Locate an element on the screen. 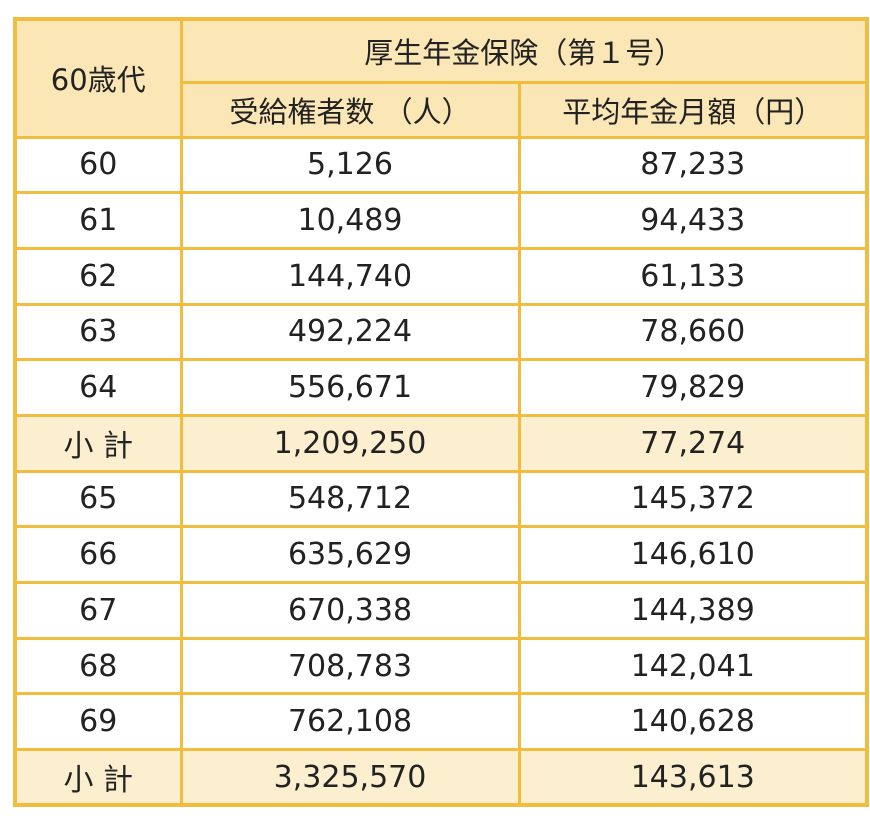 This screenshot has height=816, width=870. age-cell: 67 is located at coordinates (98, 610).